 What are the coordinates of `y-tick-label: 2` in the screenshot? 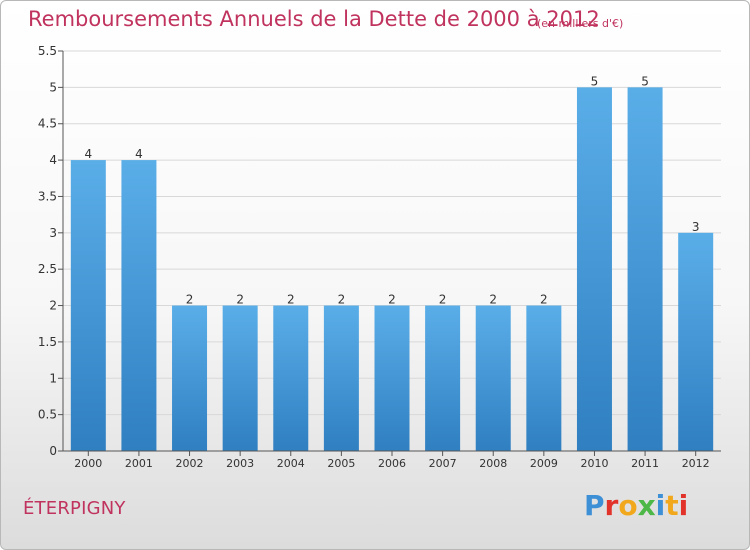 It's located at (53, 306).